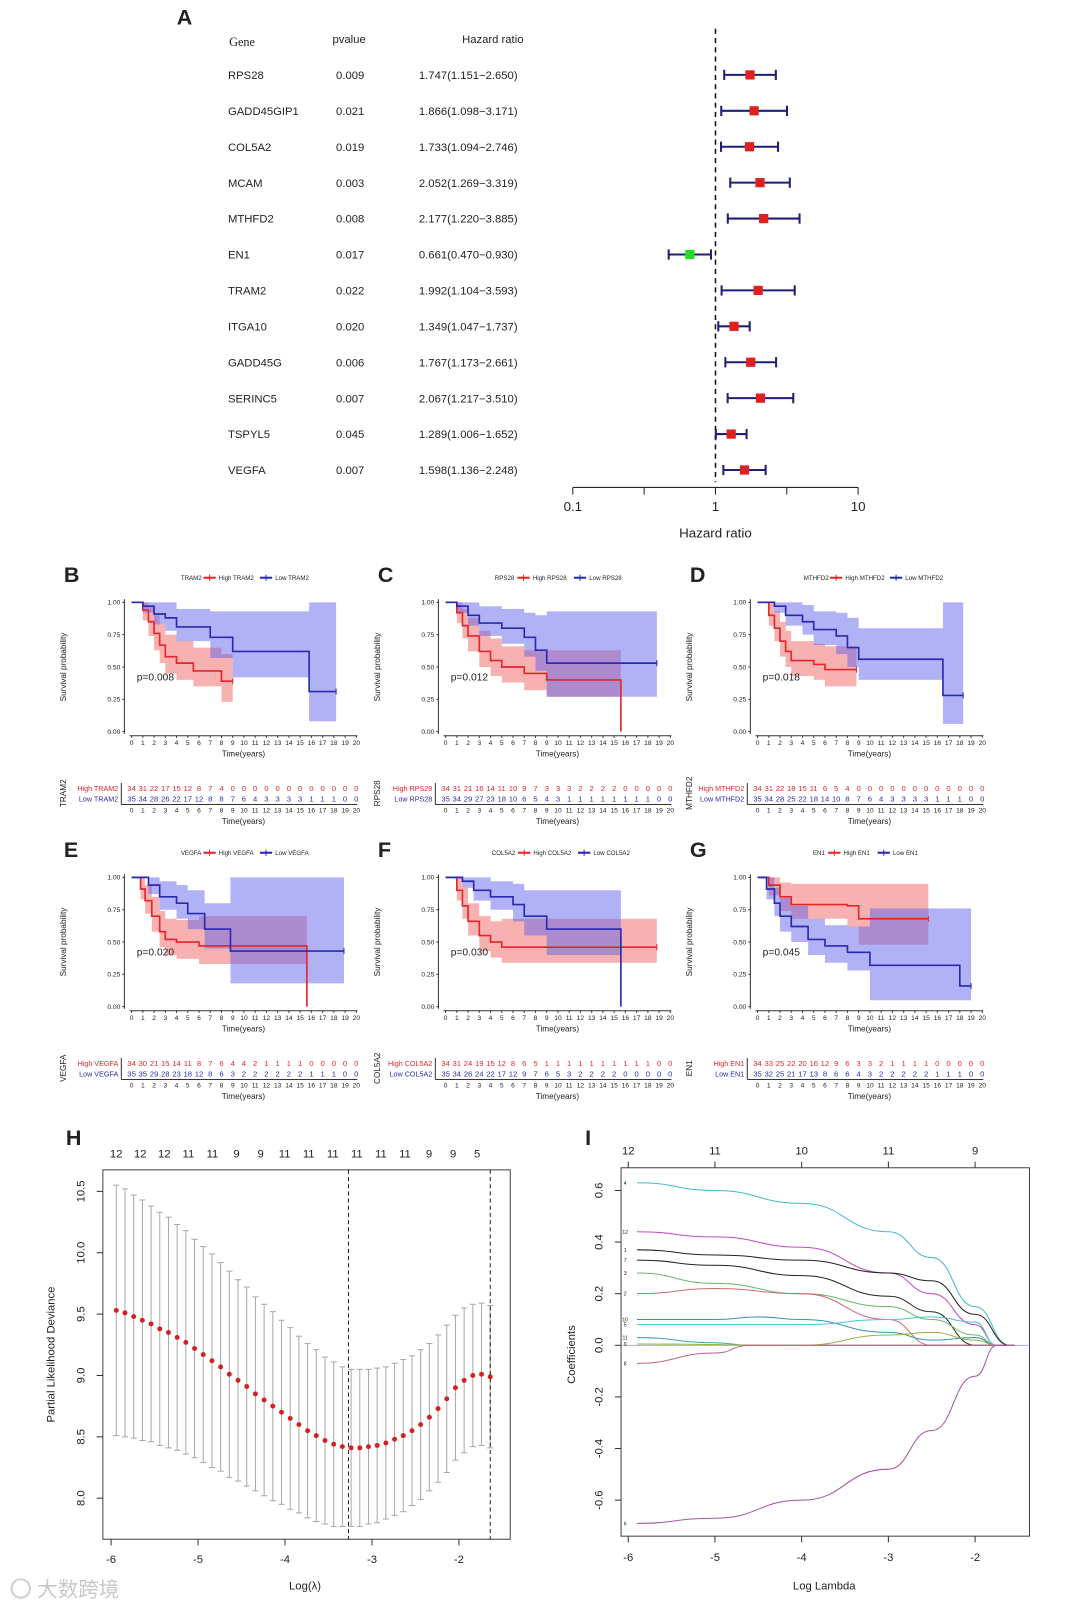  What do you see at coordinates (239, 256) in the screenshot?
I see `forest-gene-label: EN1` at bounding box center [239, 256].